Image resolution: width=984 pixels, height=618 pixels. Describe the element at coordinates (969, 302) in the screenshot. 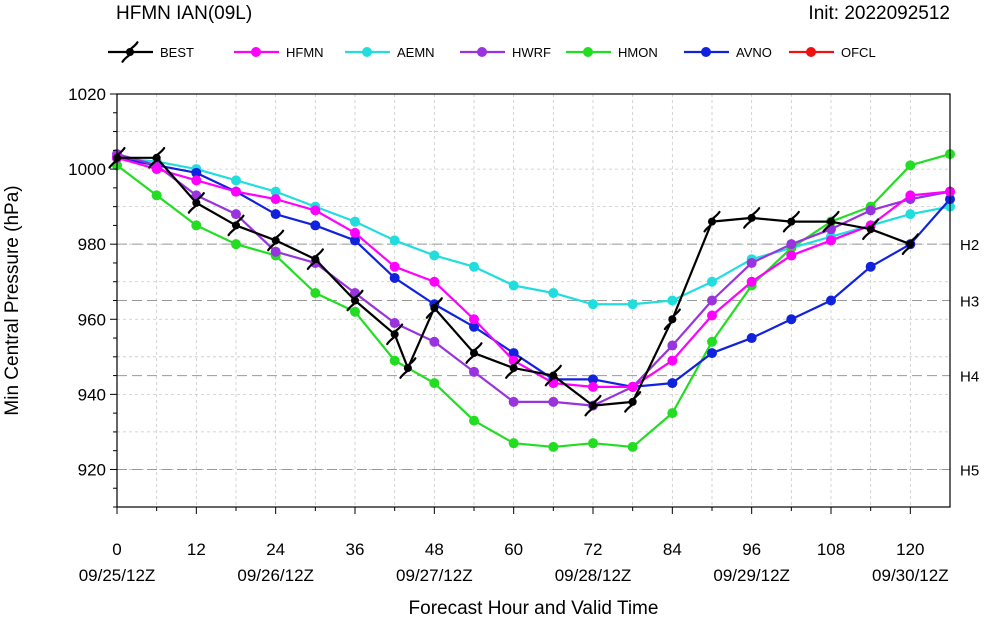

I see `category-label: H3` at that location.